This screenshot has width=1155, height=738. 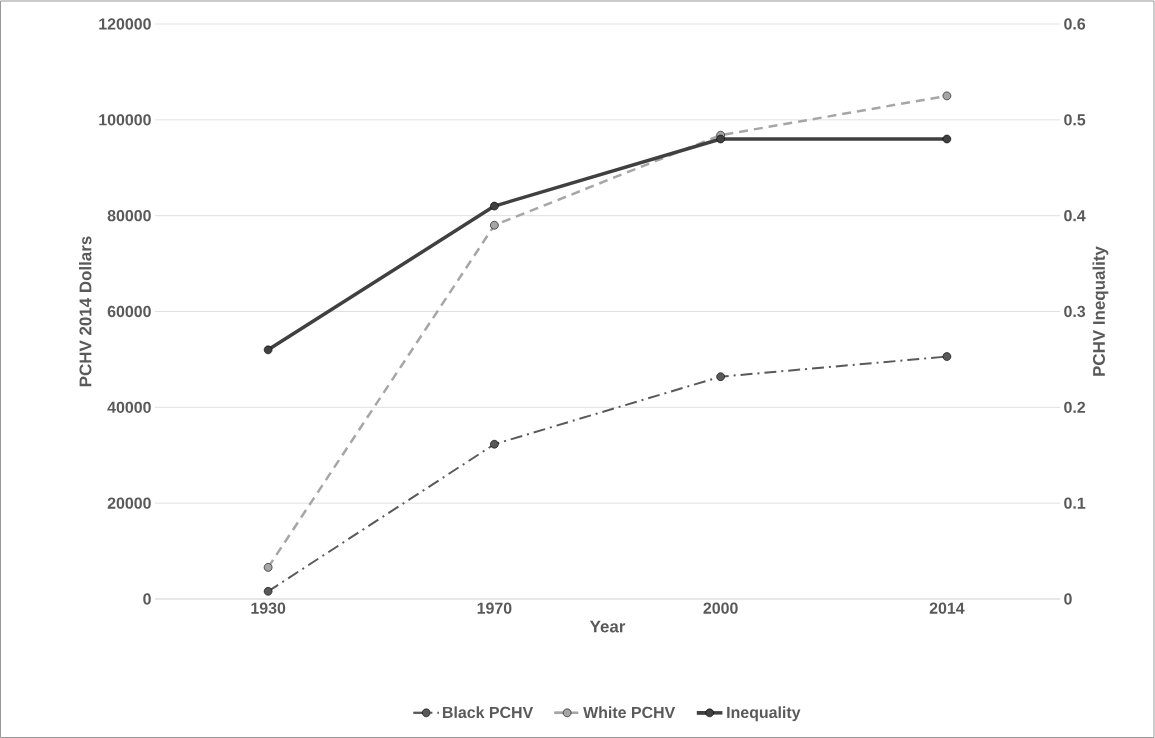 I want to click on y-axis-title: PCHV 2014 Dollars, so click(x=85, y=311).